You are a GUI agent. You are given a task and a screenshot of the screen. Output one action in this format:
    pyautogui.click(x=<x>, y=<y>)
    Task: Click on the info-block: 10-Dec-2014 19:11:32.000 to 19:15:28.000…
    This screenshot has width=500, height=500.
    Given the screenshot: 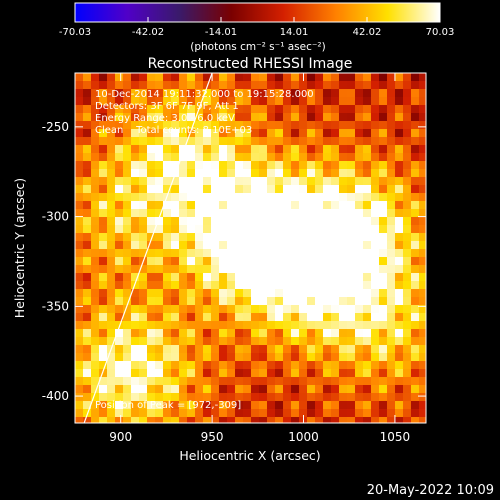 What is the action you would take?
    pyautogui.click(x=204, y=112)
    